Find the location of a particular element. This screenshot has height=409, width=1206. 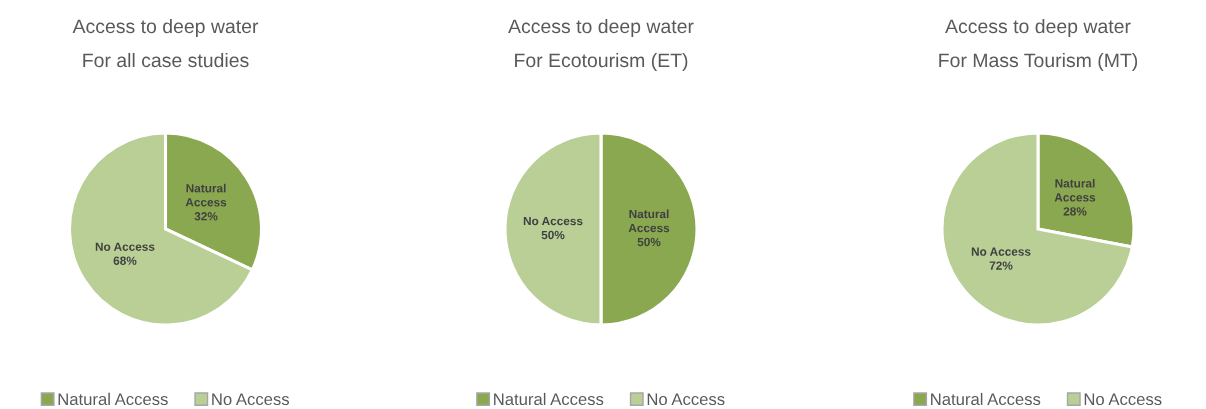

chart-subtitle: For Ecotourism (ET) is located at coordinates (601, 62).